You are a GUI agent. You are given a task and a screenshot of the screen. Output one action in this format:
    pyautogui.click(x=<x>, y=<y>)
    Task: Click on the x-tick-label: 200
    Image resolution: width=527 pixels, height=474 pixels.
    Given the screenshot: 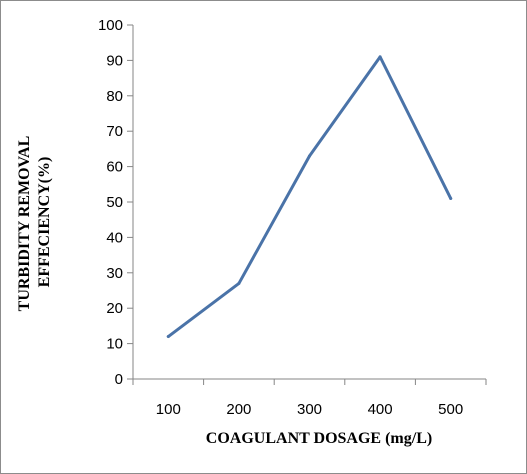 What is the action you would take?
    pyautogui.click(x=238, y=409)
    